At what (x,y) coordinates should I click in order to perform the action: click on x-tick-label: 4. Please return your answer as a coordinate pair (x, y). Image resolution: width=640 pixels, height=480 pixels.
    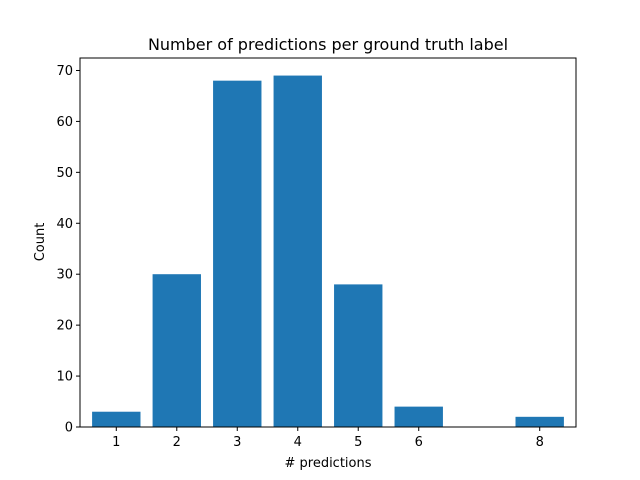
    Looking at the image, I should click on (298, 442).